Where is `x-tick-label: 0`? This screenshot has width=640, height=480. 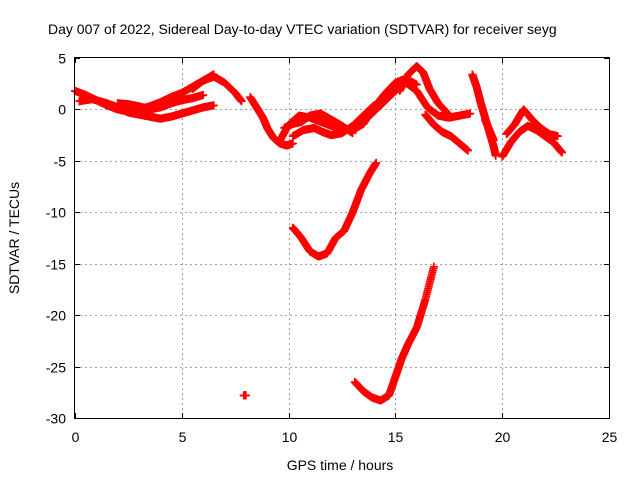
x-tick-label: 0 is located at coordinates (76, 437).